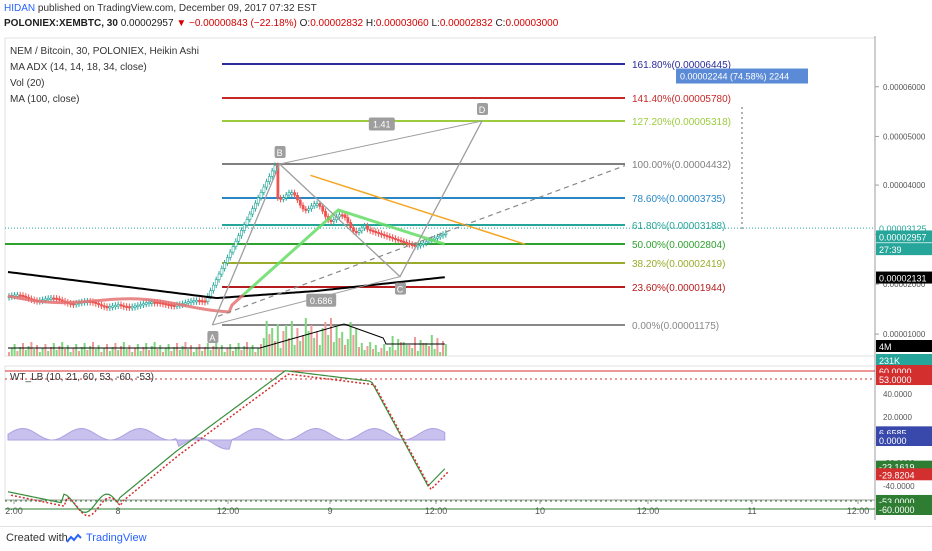  What do you see at coordinates (903, 279) in the screenshot?
I see `price-axis-label: 0.00002131` at bounding box center [903, 279].